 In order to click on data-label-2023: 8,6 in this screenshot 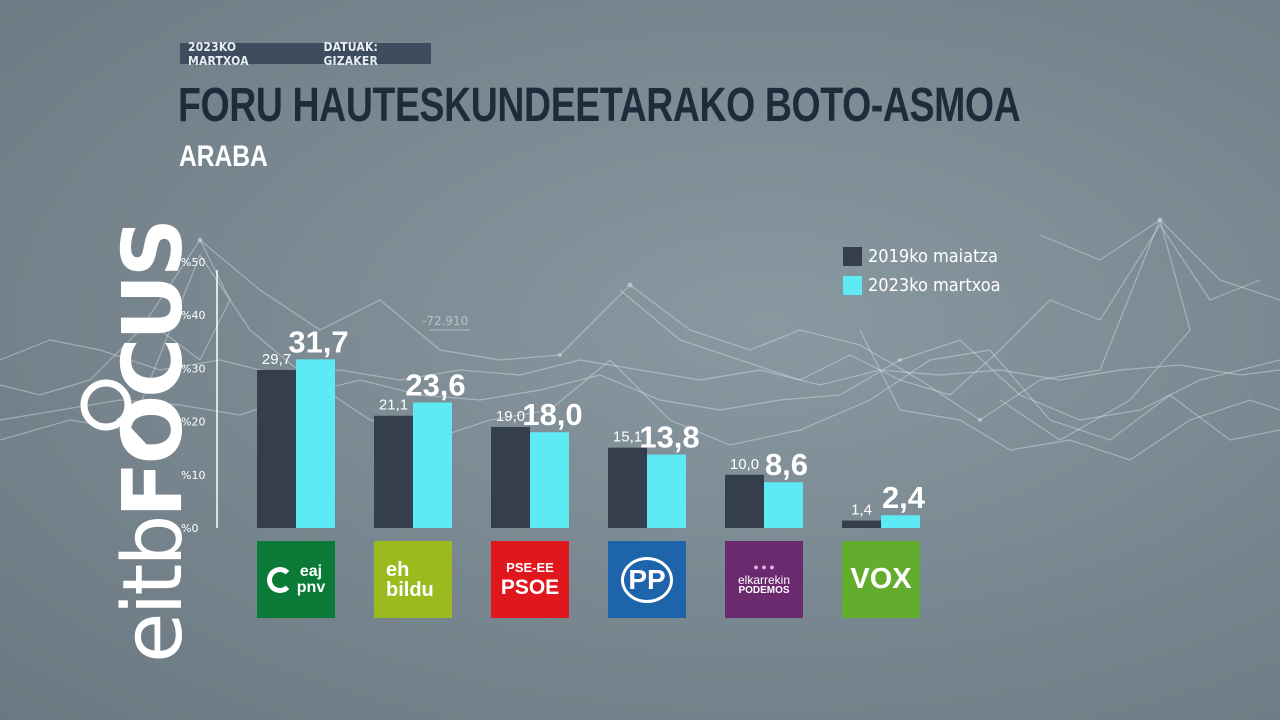, I will do `click(786, 464)`.